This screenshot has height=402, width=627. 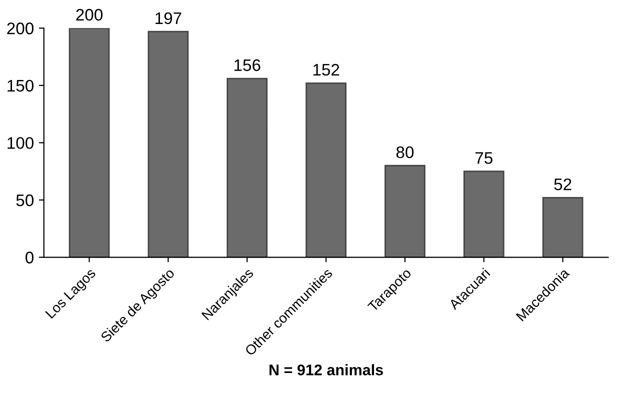 I want to click on data-label: 197, so click(x=169, y=18).